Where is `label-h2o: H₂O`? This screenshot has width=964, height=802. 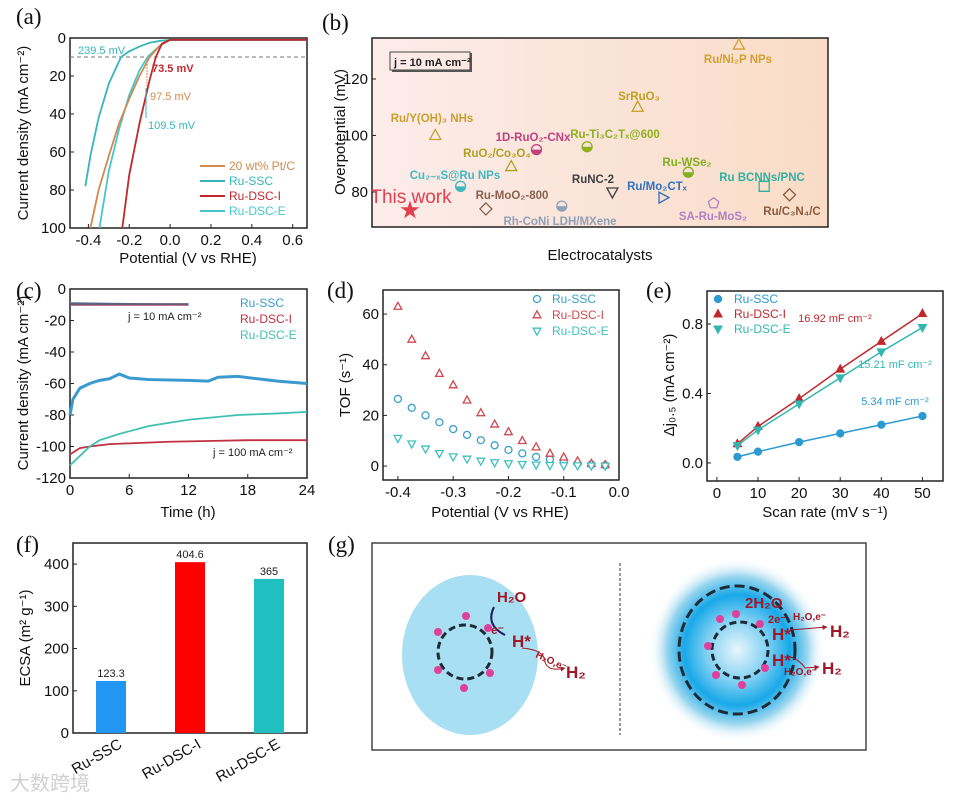
label-h2o: H₂O is located at coordinates (511, 597).